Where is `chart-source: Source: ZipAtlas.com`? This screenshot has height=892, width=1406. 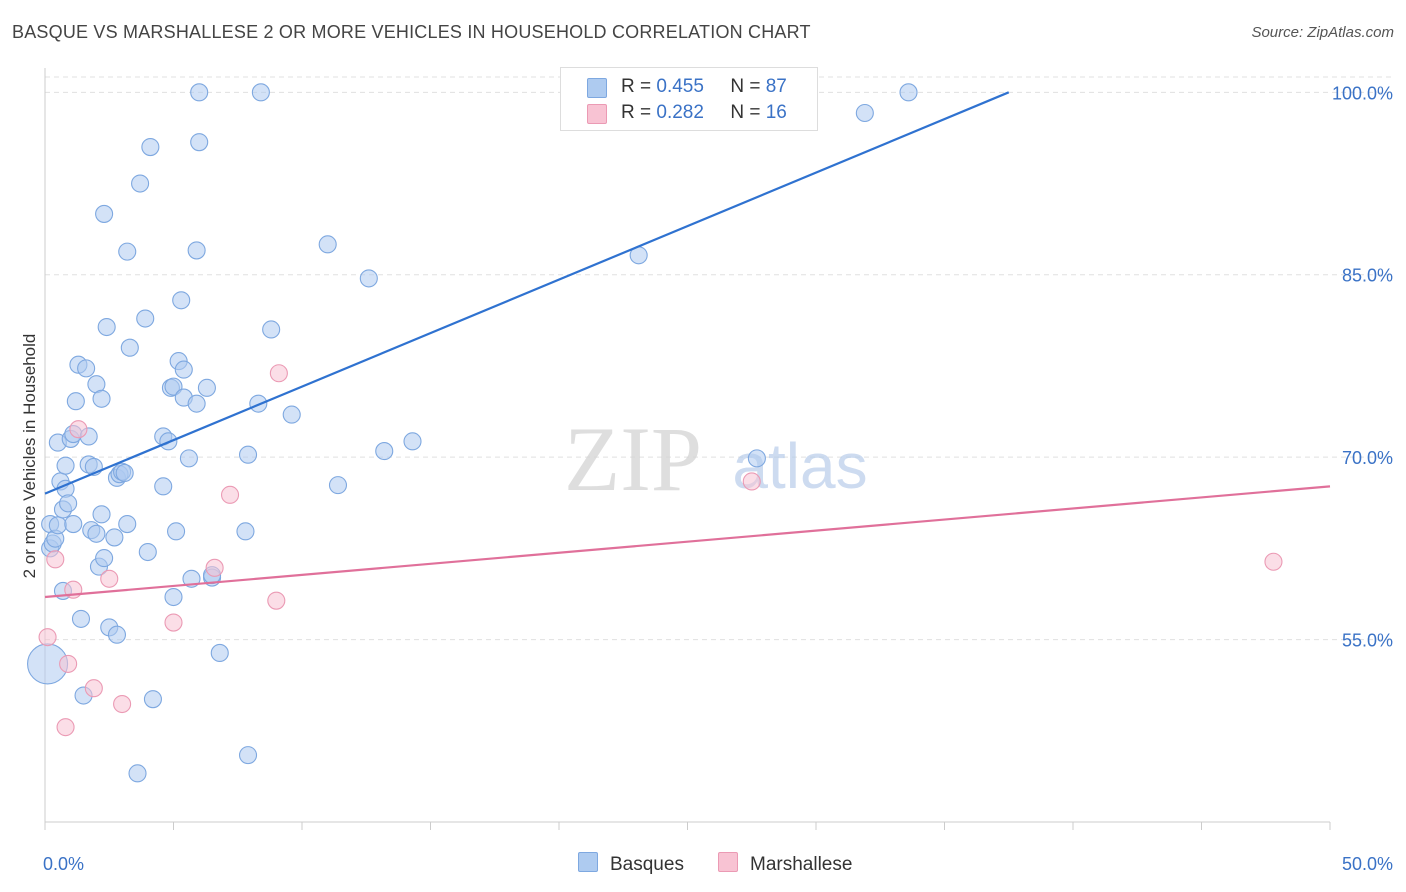 chart-source: Source: ZipAtlas.com is located at coordinates (1322, 32).